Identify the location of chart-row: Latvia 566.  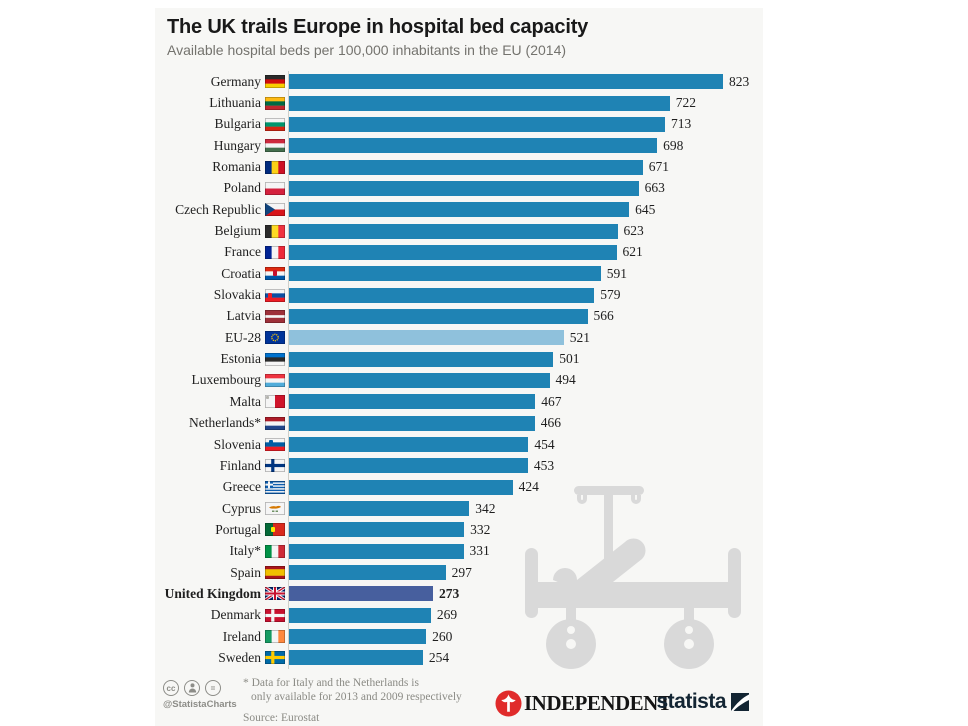
(459, 316).